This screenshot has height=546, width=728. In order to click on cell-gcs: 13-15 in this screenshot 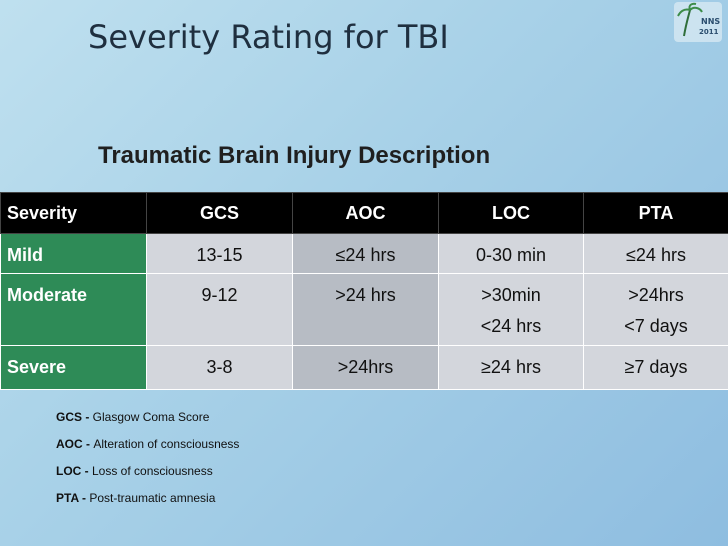, I will do `click(219, 253)`.